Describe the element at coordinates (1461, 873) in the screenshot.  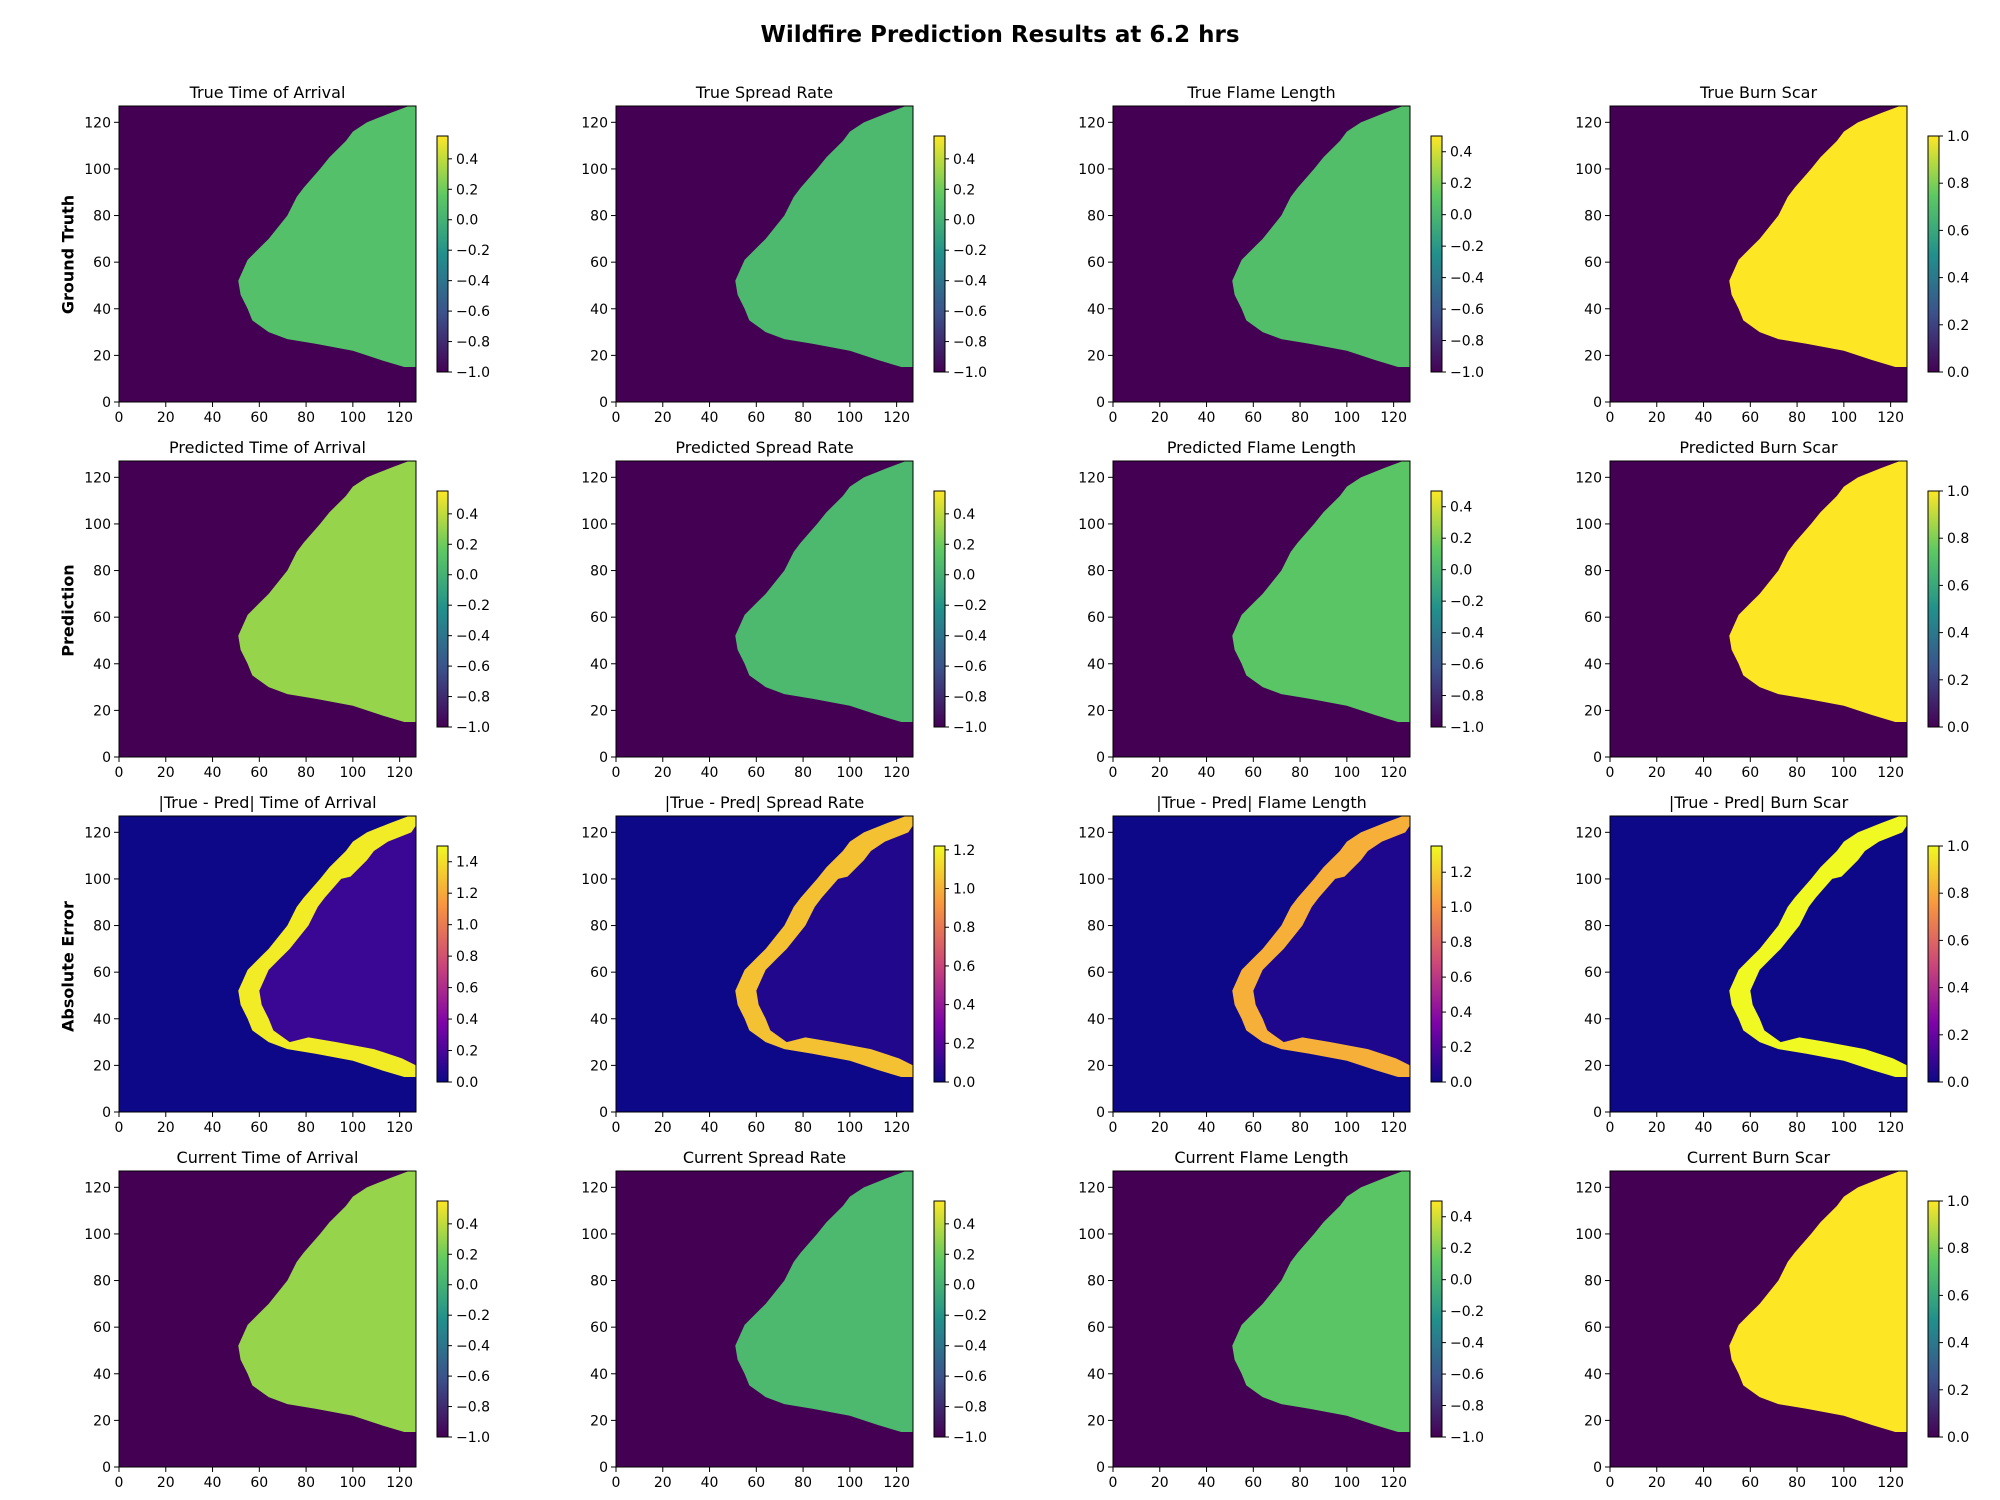
I see `colorbar-tick-label: 1.2` at that location.